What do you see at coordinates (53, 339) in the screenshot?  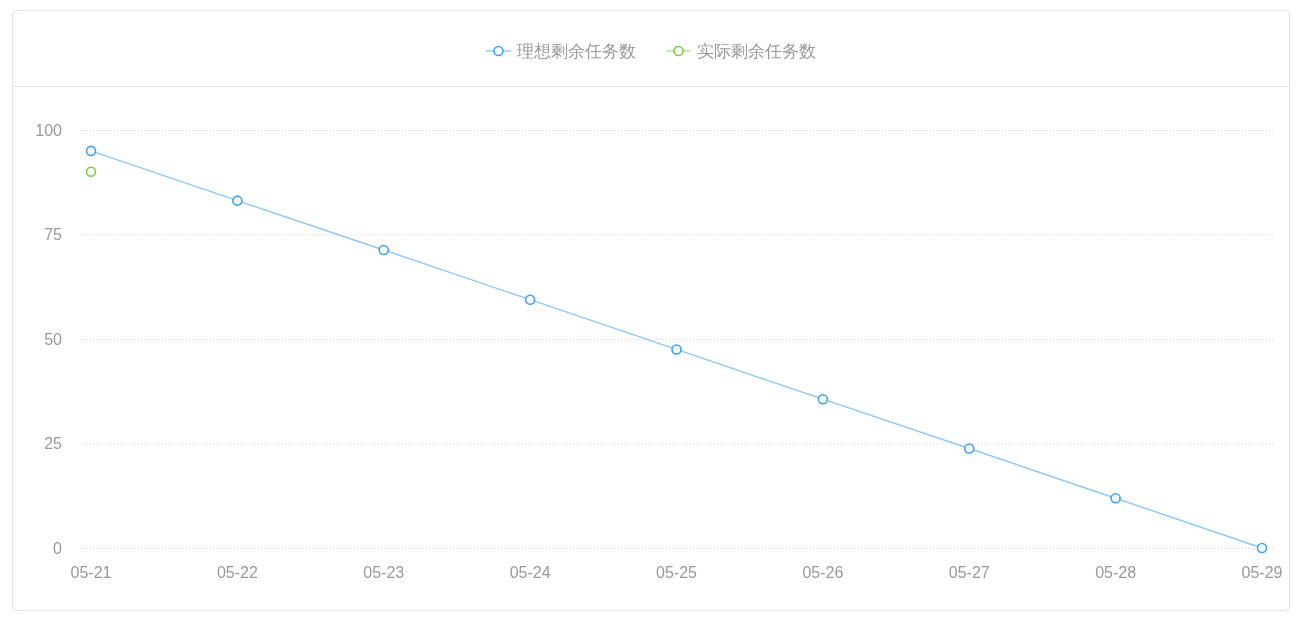 I see `y-tick-label: 50` at bounding box center [53, 339].